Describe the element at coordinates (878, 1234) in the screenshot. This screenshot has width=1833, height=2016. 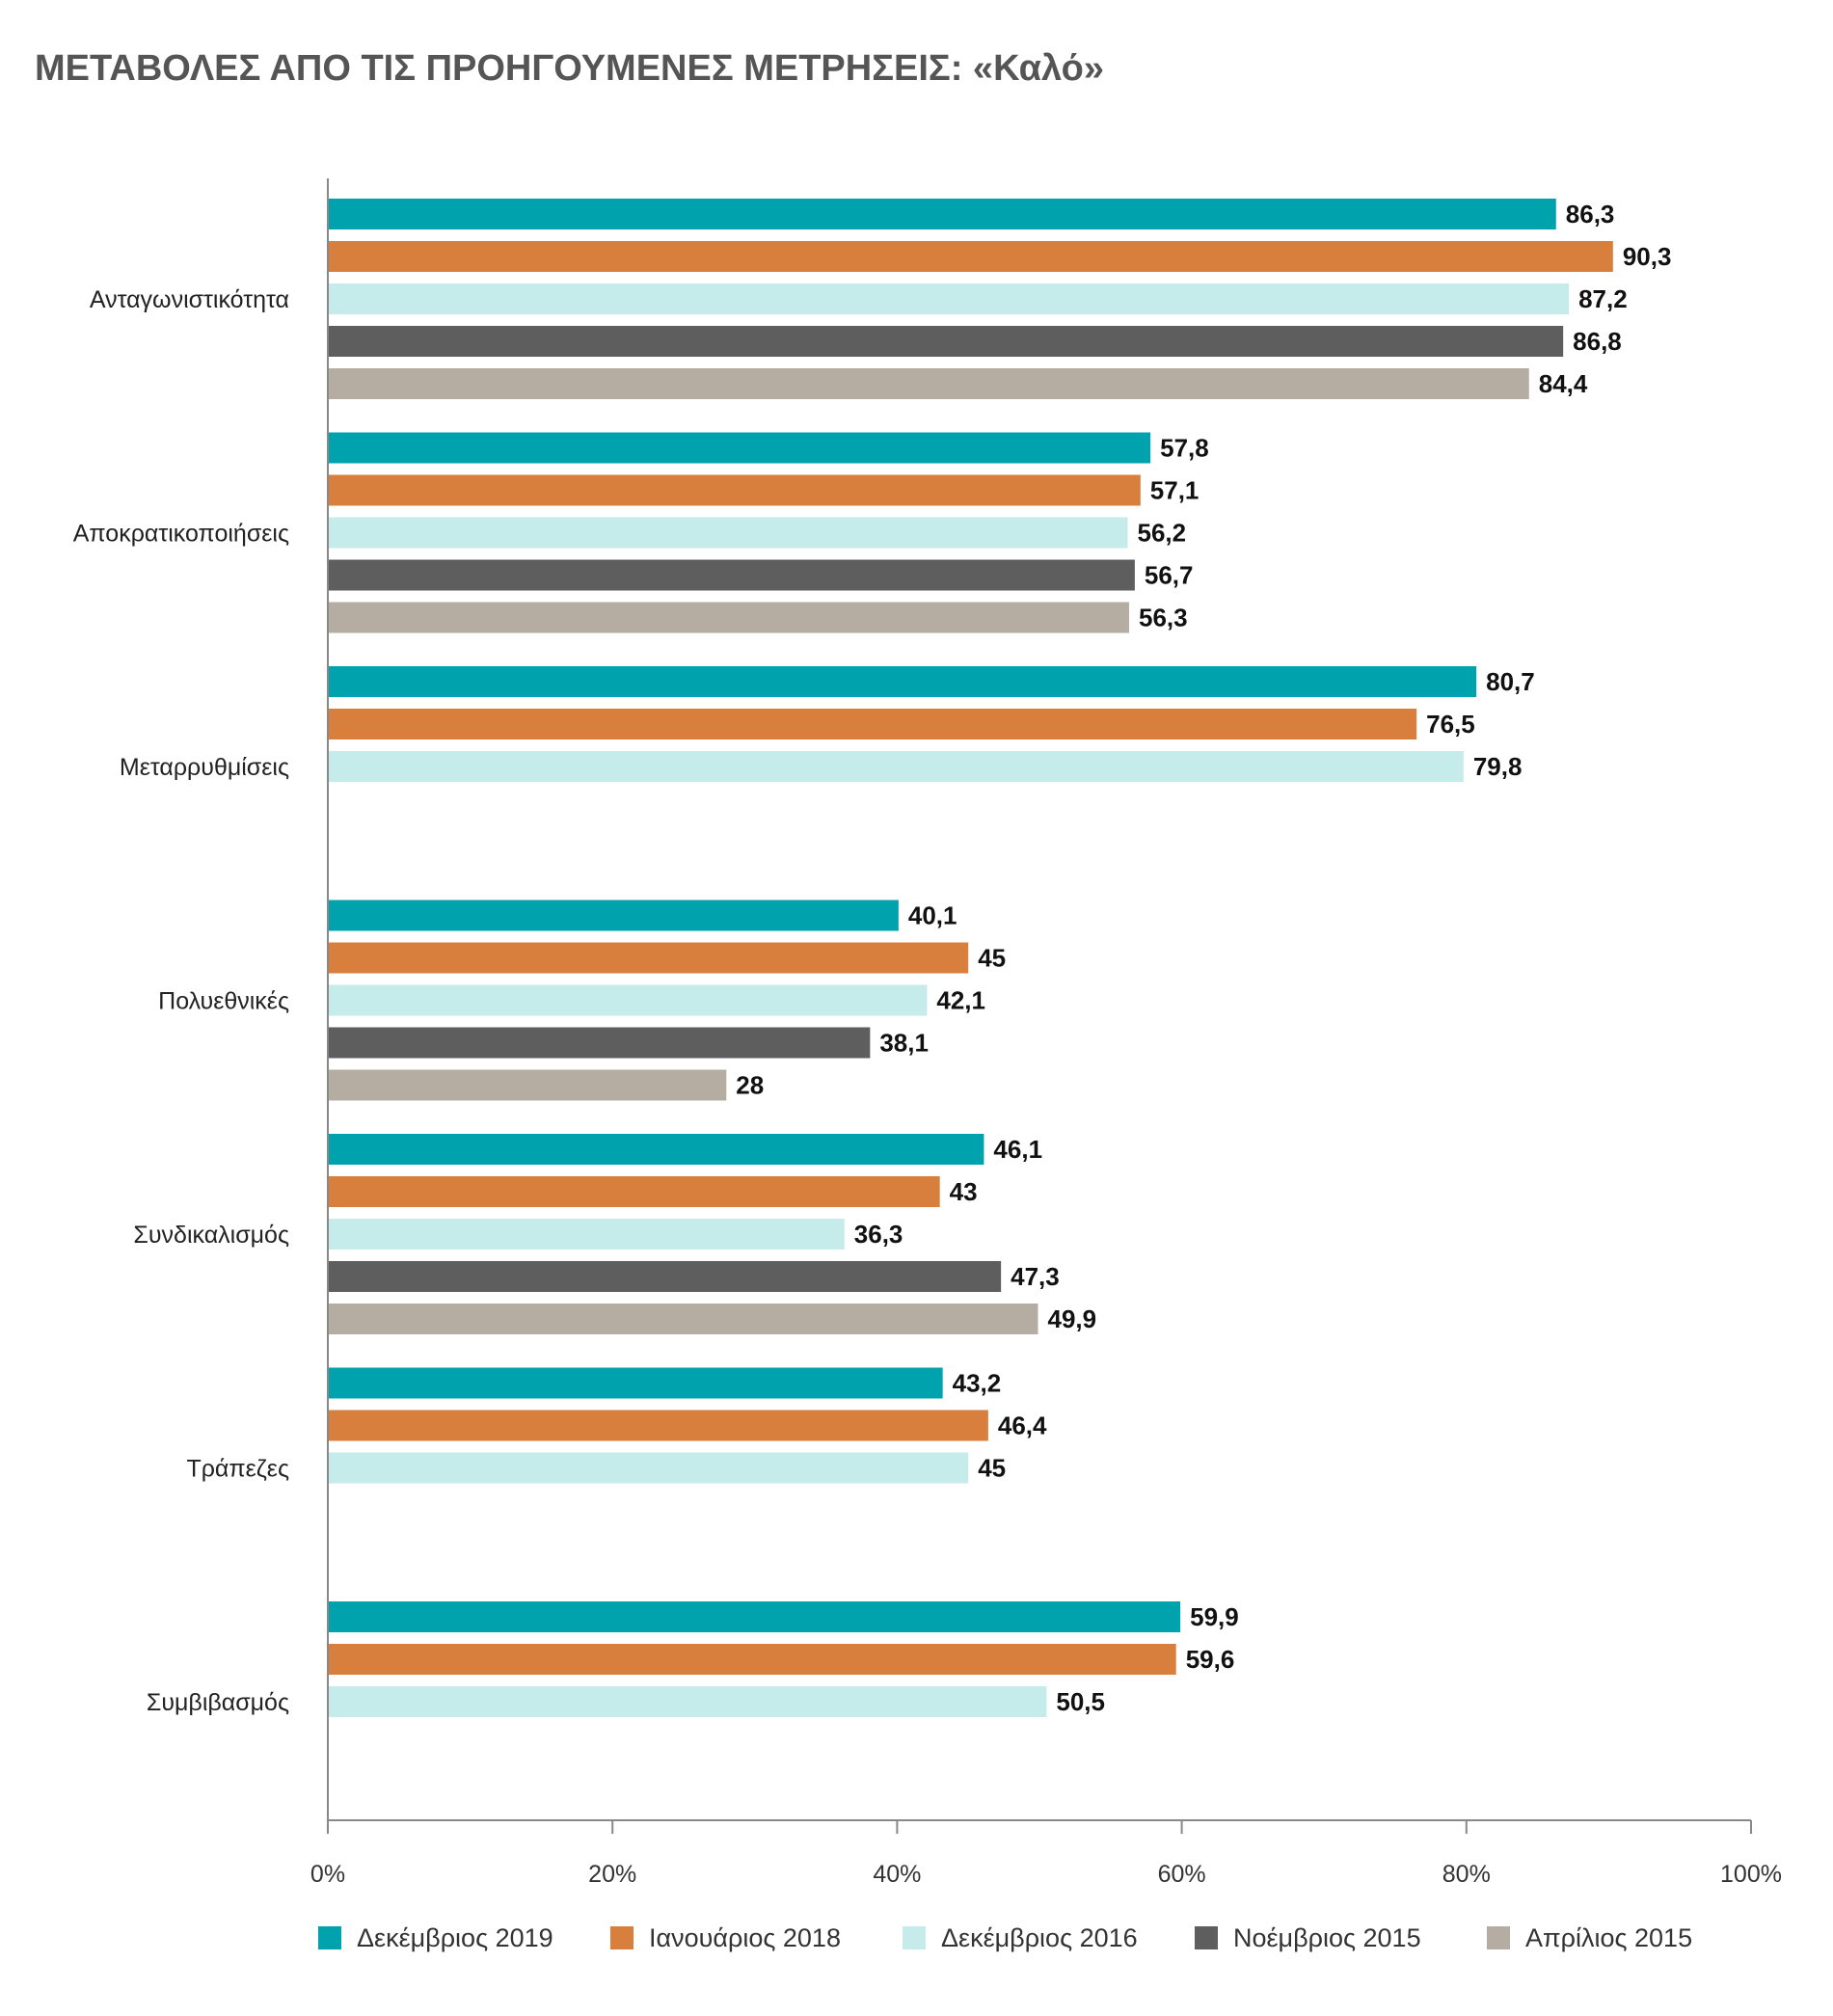
I see `bar-value-label: 36,3` at that location.